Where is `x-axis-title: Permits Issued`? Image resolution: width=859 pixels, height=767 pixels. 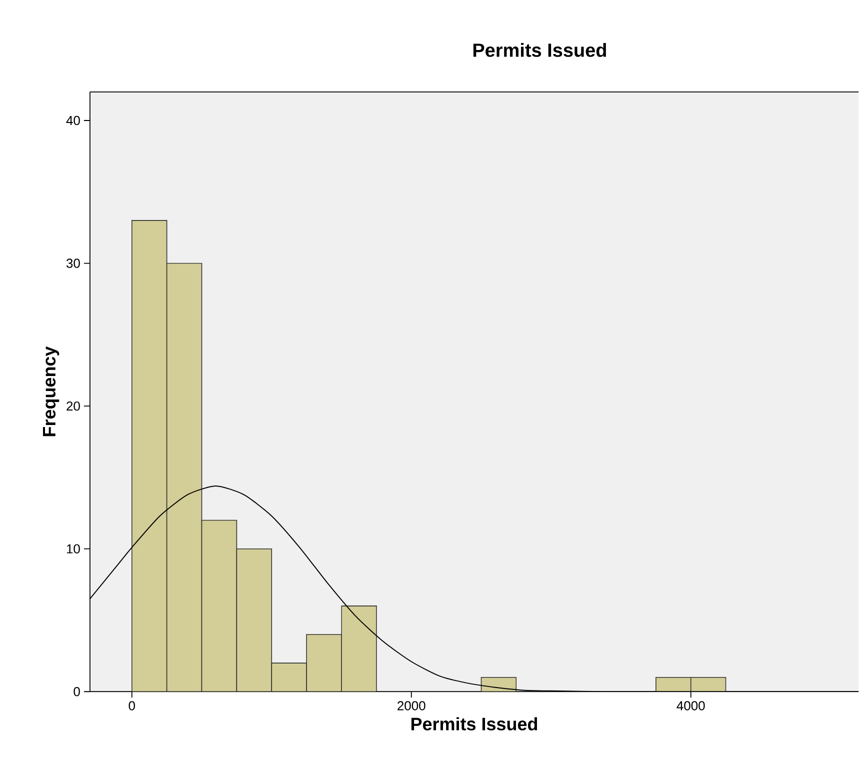 x-axis-title: Permits Issued is located at coordinates (474, 724).